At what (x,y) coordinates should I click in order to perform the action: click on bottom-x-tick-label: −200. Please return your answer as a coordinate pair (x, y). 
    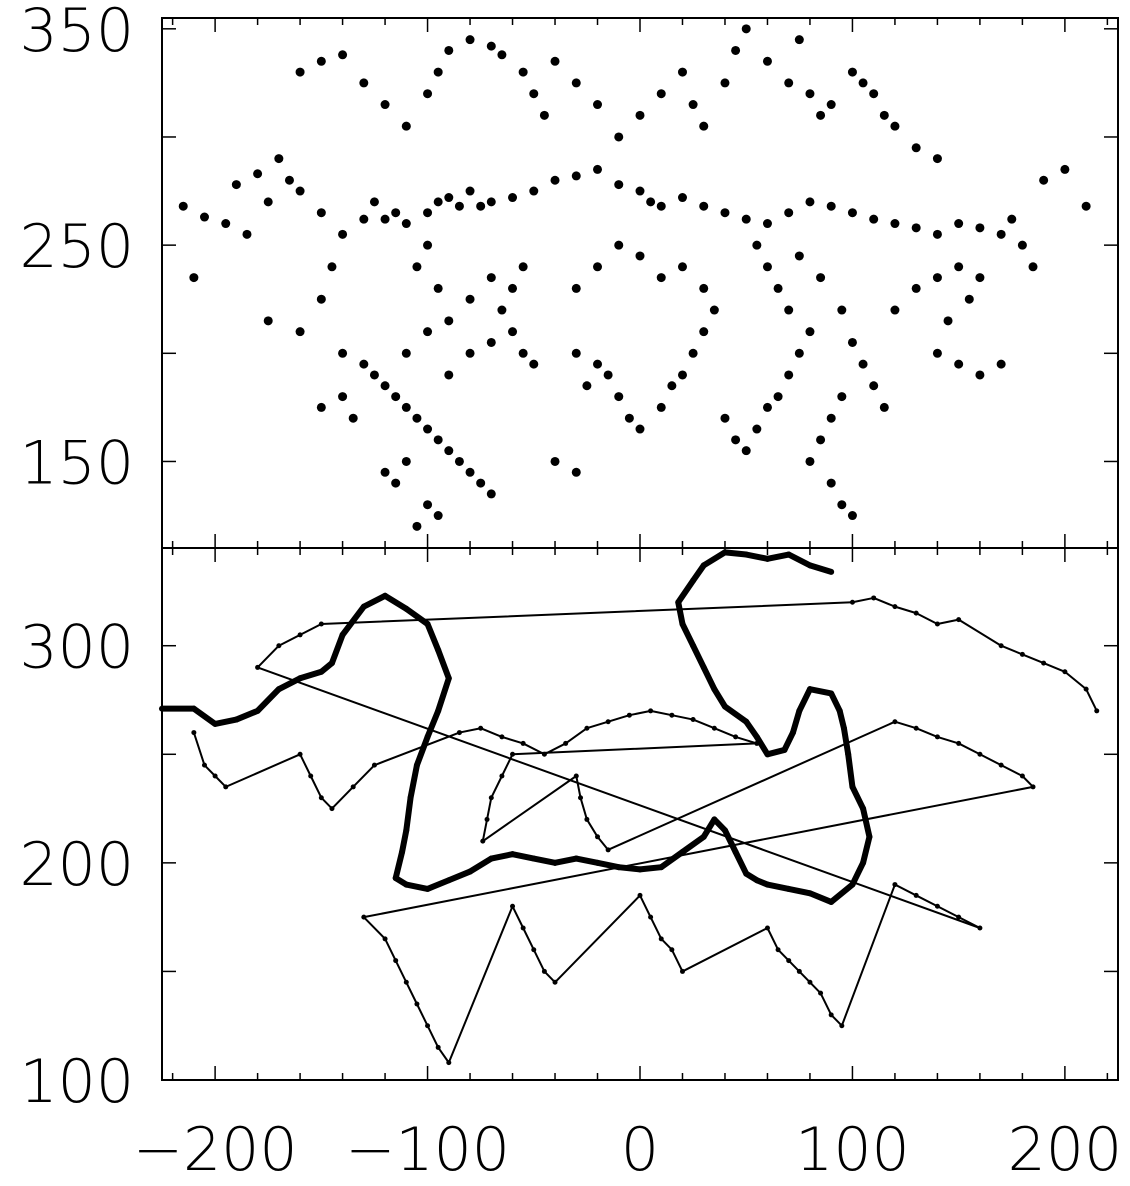
    Looking at the image, I should click on (215, 1150).